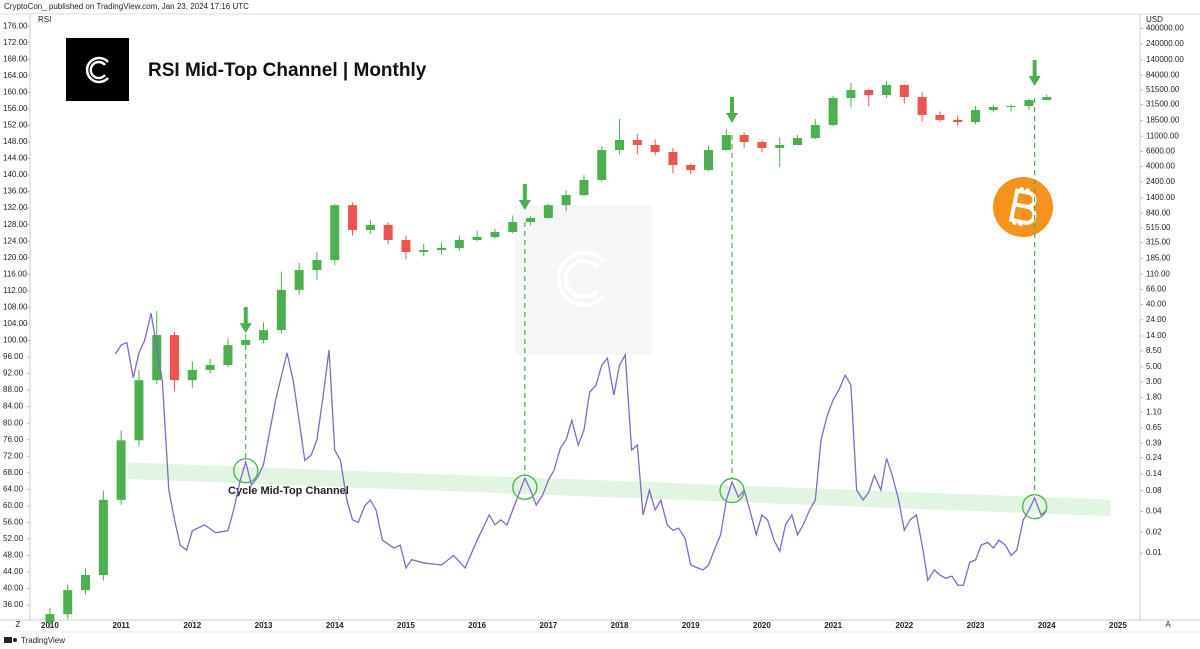 The height and width of the screenshot is (649, 1200). Describe the element at coordinates (691, 625) in the screenshot. I see `x-tick-label: 2019` at that location.